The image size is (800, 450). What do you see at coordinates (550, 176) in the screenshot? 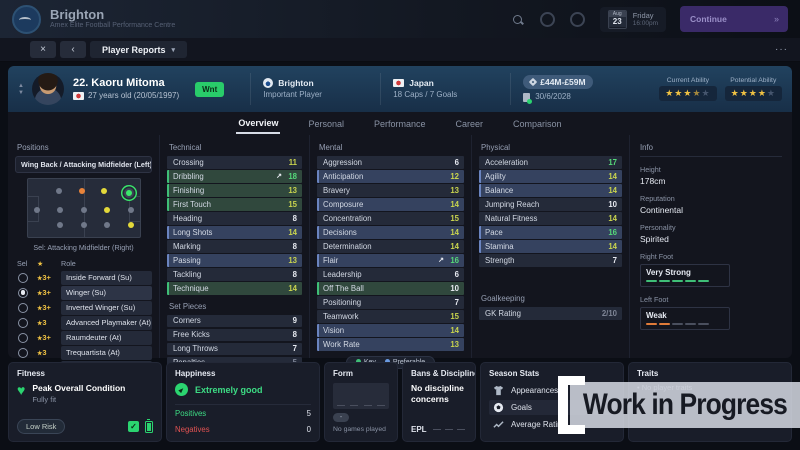
I see `attribute-row: Agility 14` at bounding box center [550, 176].